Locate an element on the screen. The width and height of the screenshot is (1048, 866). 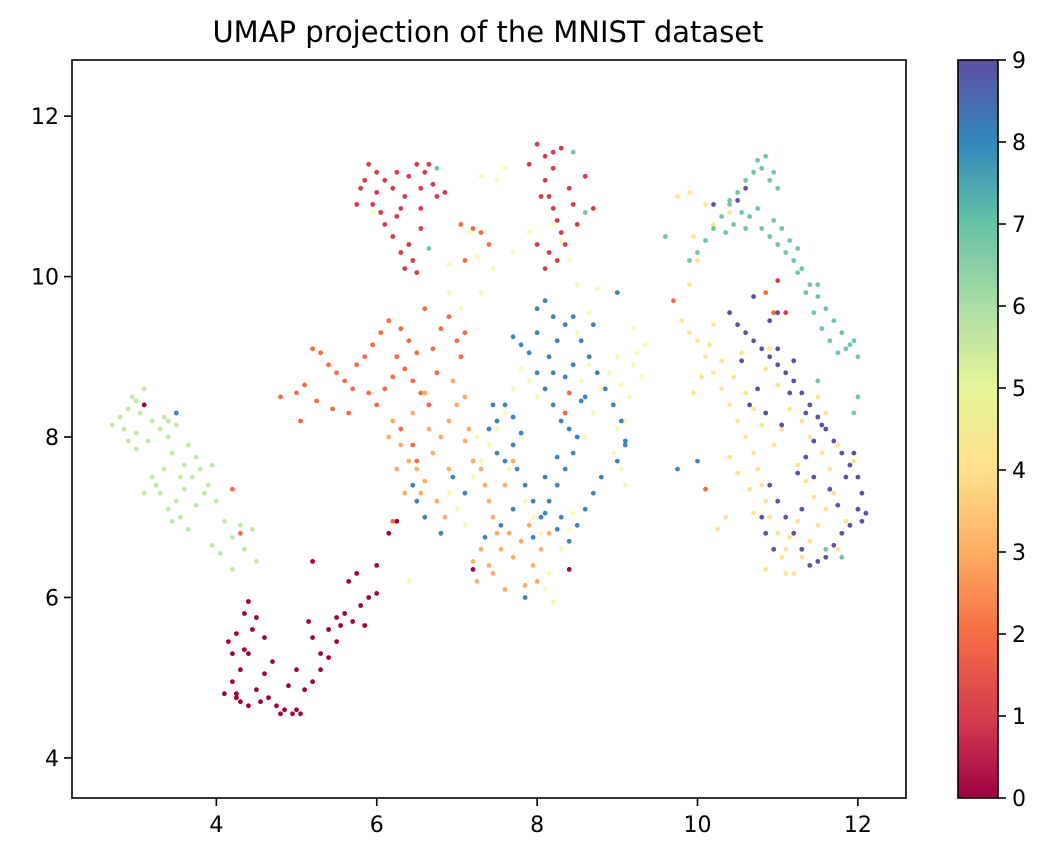
colorbar-tick-label: 9 is located at coordinates (1019, 61).